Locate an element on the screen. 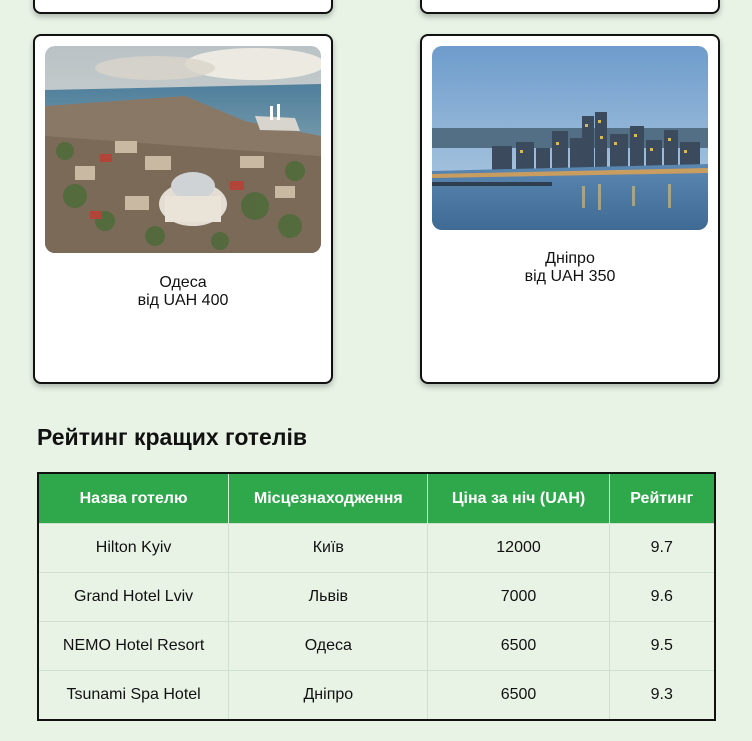  hotel-price: 12000 is located at coordinates (518, 548).